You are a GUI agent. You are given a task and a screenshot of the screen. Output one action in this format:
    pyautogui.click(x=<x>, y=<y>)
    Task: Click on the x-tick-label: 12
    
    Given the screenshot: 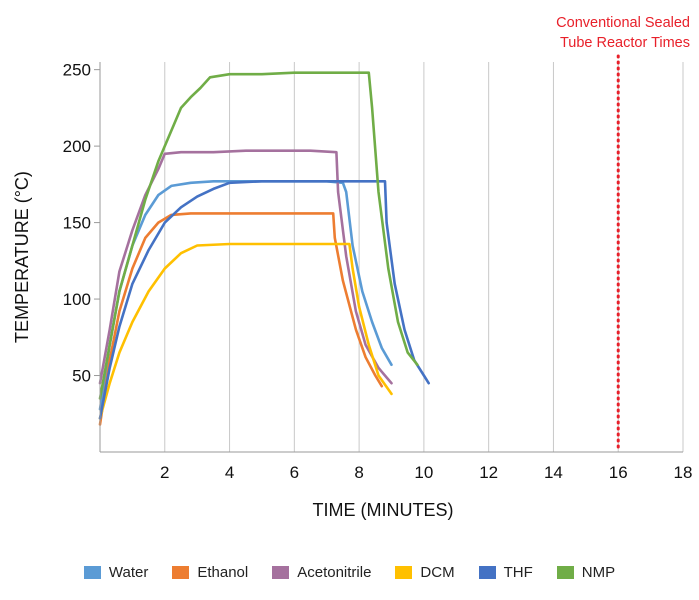 What is the action you would take?
    pyautogui.click(x=488, y=472)
    